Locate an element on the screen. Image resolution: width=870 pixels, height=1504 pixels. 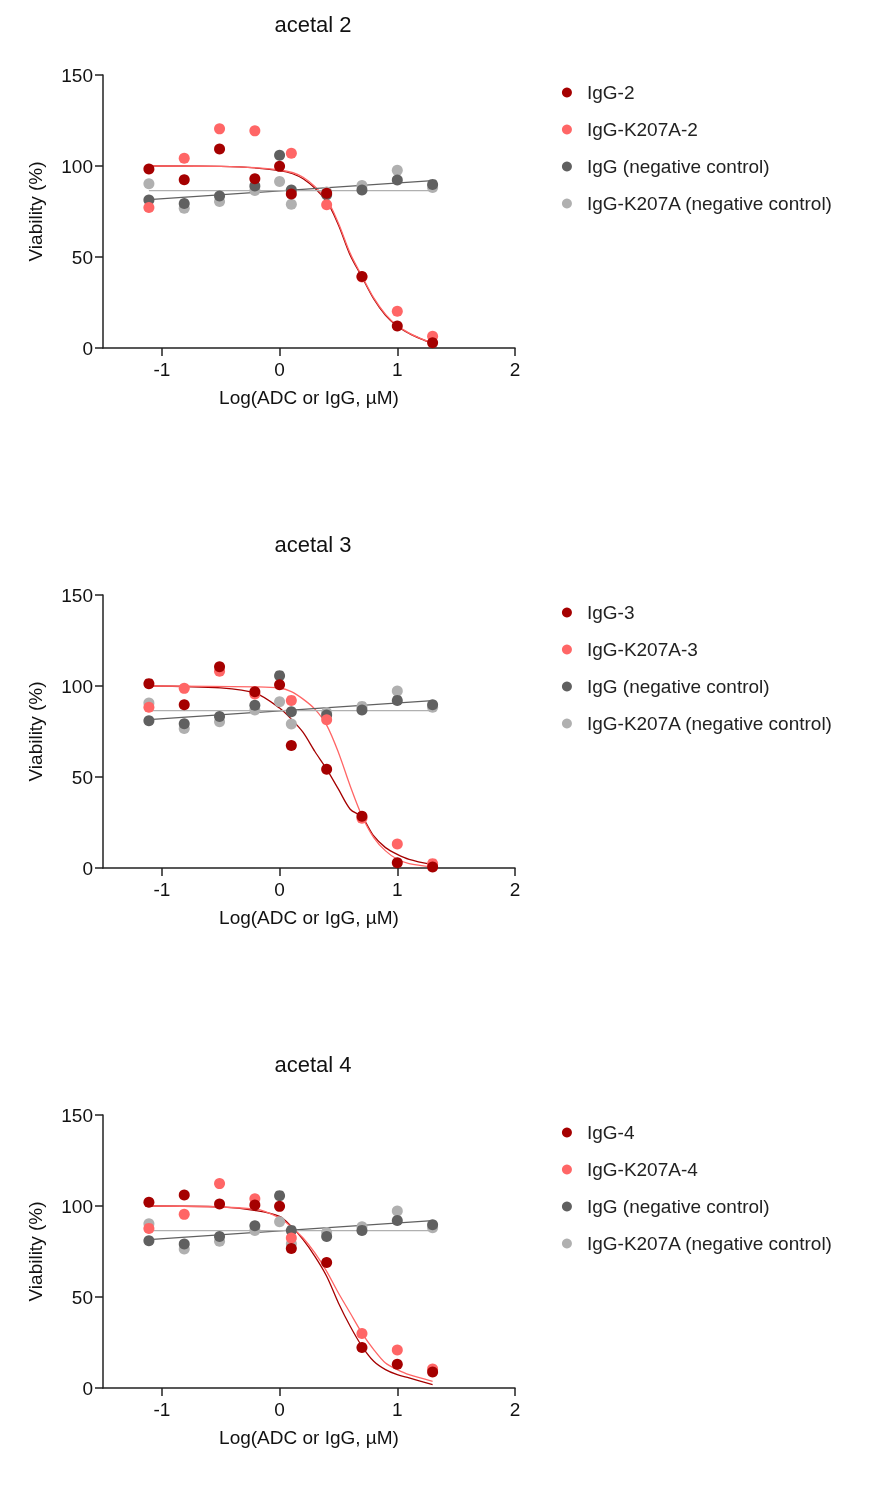
legend-label: IgG-K207A-2 is located at coordinates (642, 129).